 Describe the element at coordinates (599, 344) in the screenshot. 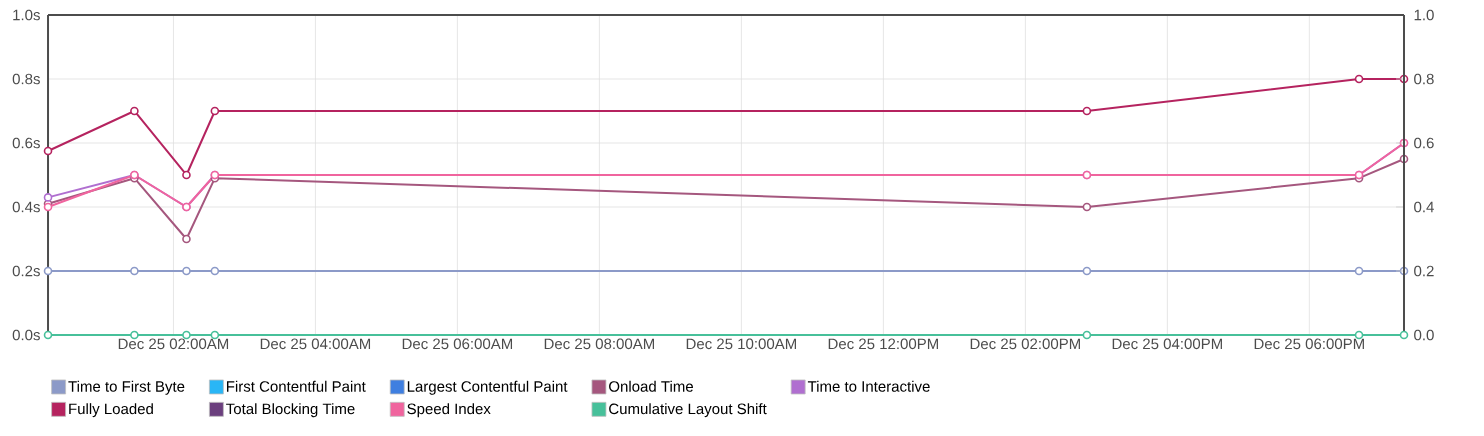

I see `x-tick-label: Dec 25 08:00AM` at that location.